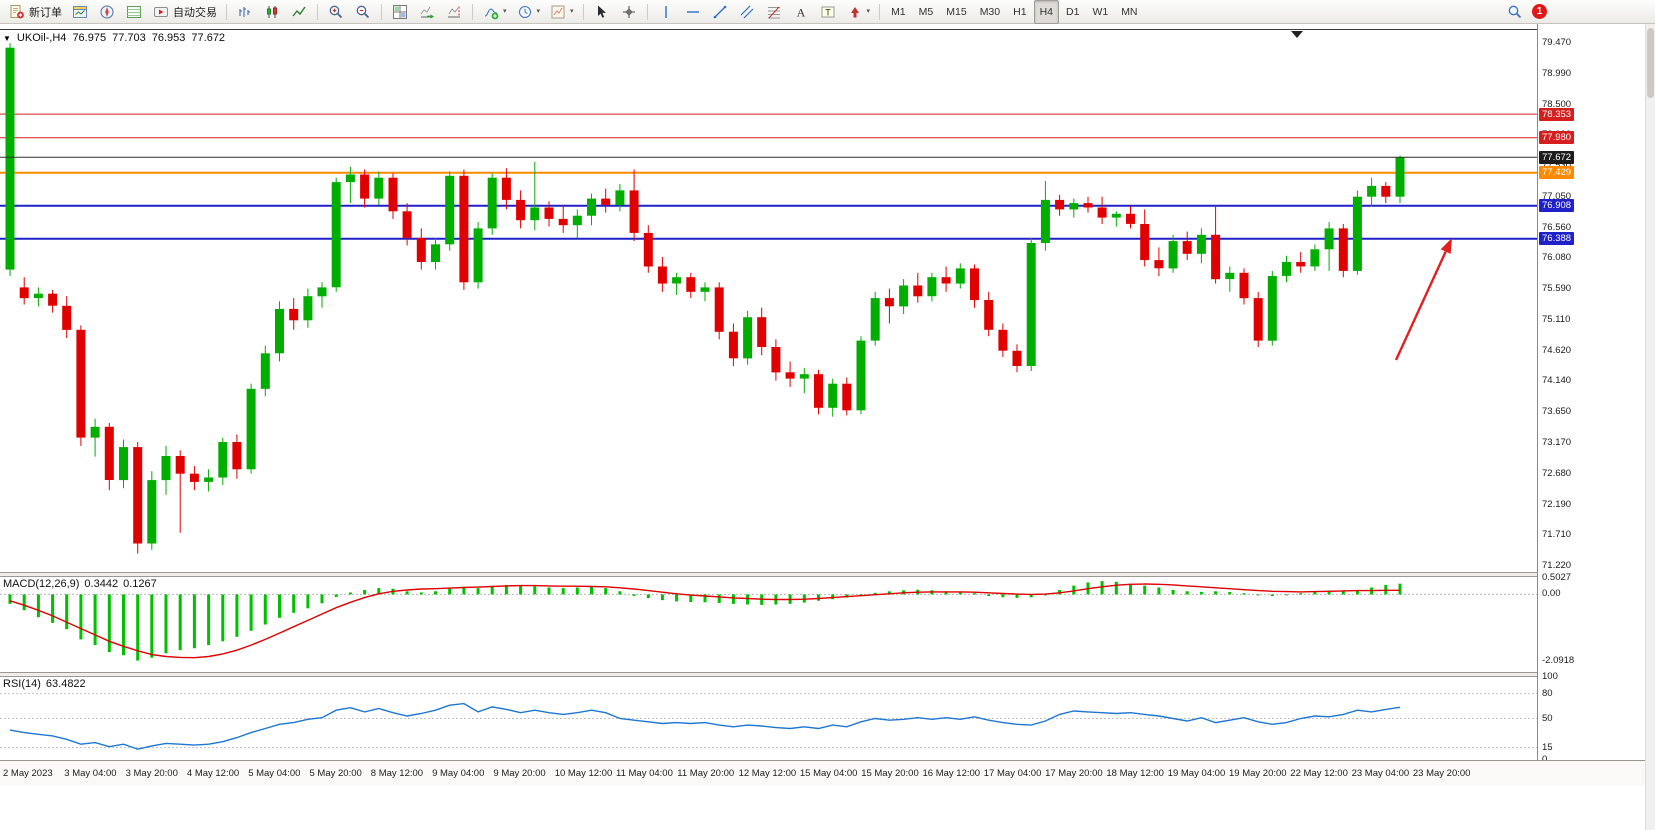  What do you see at coordinates (1423, 299) in the screenshot?
I see `trend-arrow-annotation` at bounding box center [1423, 299].